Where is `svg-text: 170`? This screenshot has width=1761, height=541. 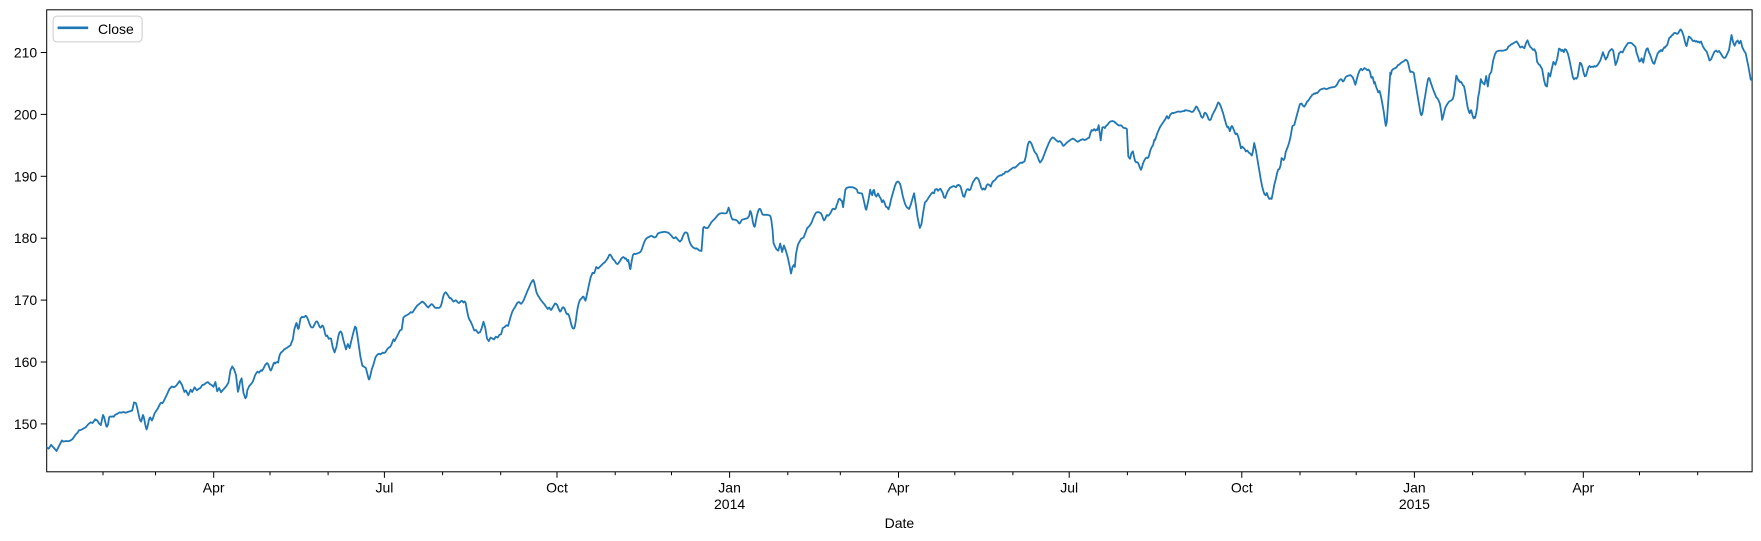 svg-text: 170 is located at coordinates (26, 300).